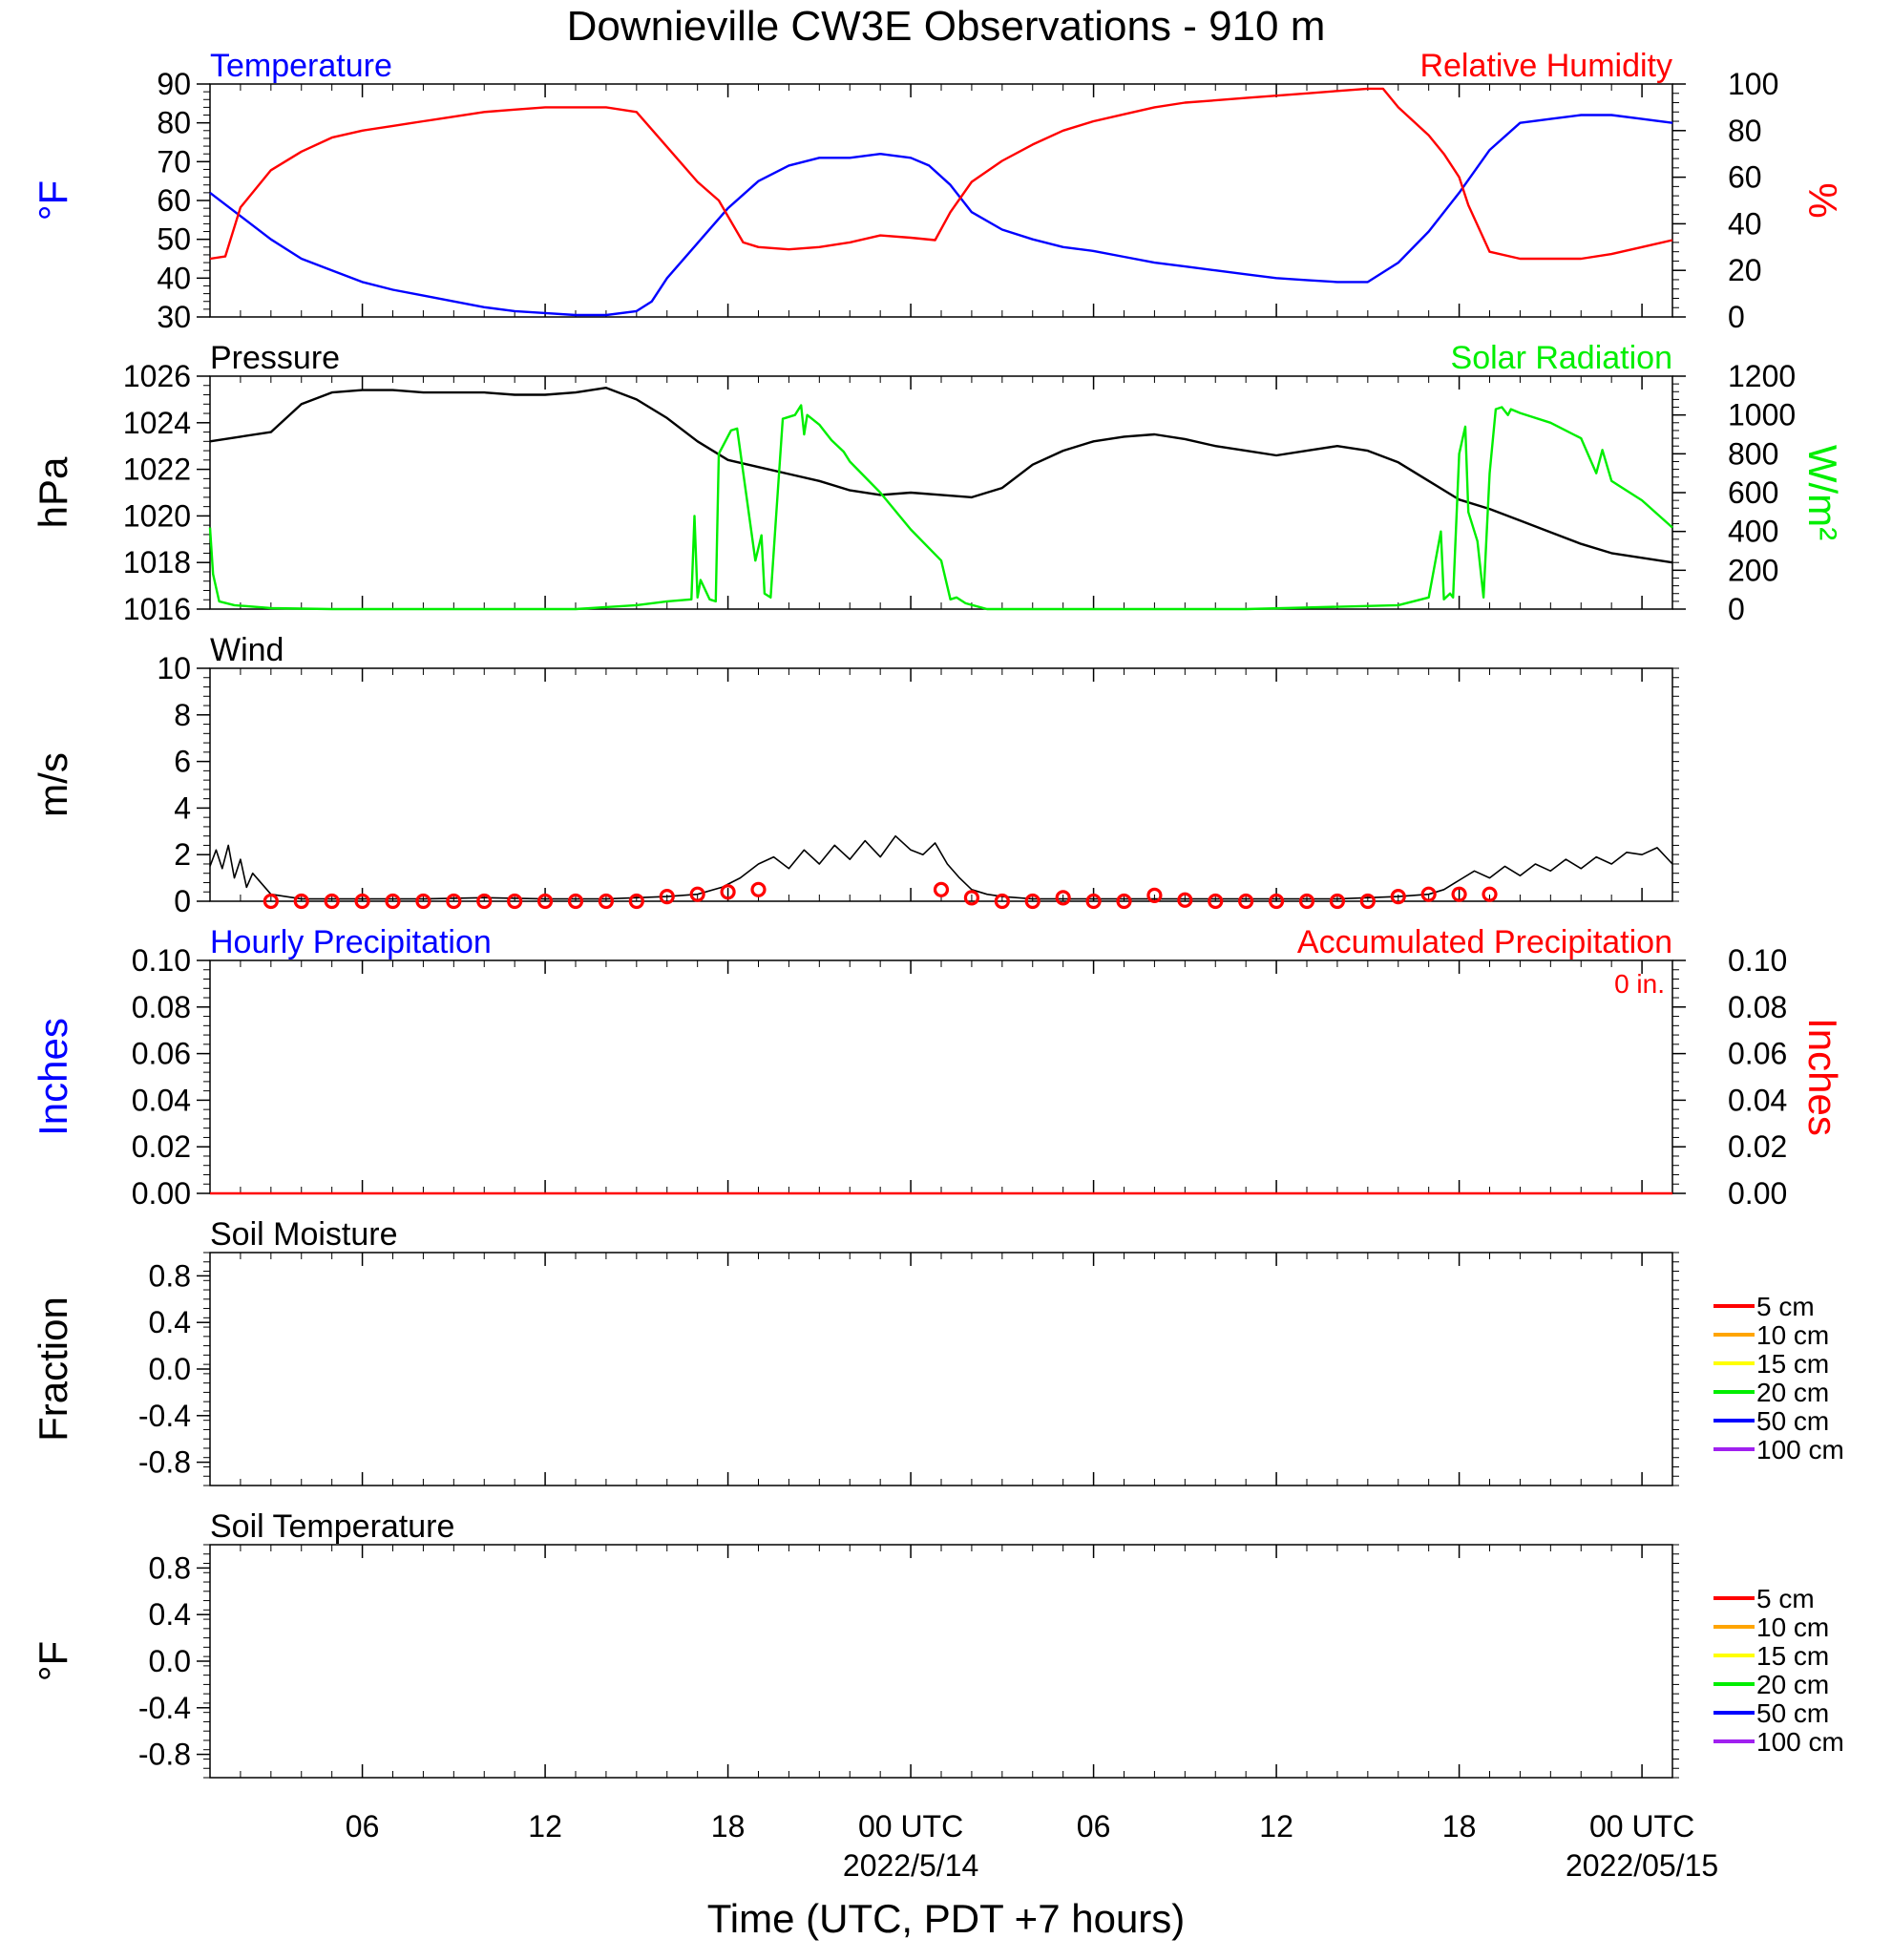 This screenshot has height=1960, width=1892. What do you see at coordinates (161, 960) in the screenshot?
I see `y-tick-label: 0.10` at bounding box center [161, 960].